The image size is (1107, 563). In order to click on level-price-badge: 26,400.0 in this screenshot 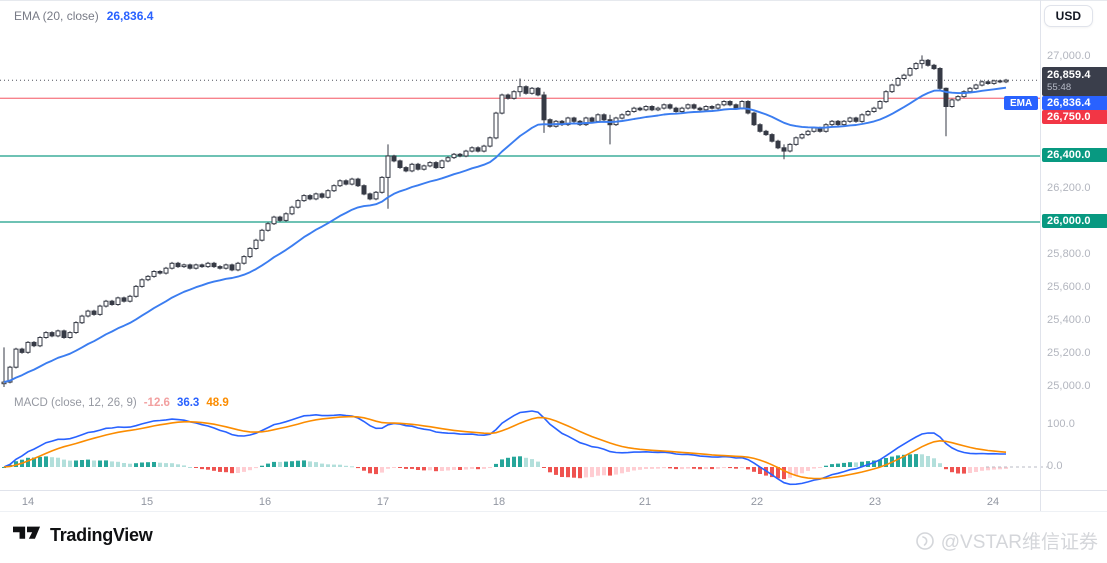, I will do `click(1074, 155)`.